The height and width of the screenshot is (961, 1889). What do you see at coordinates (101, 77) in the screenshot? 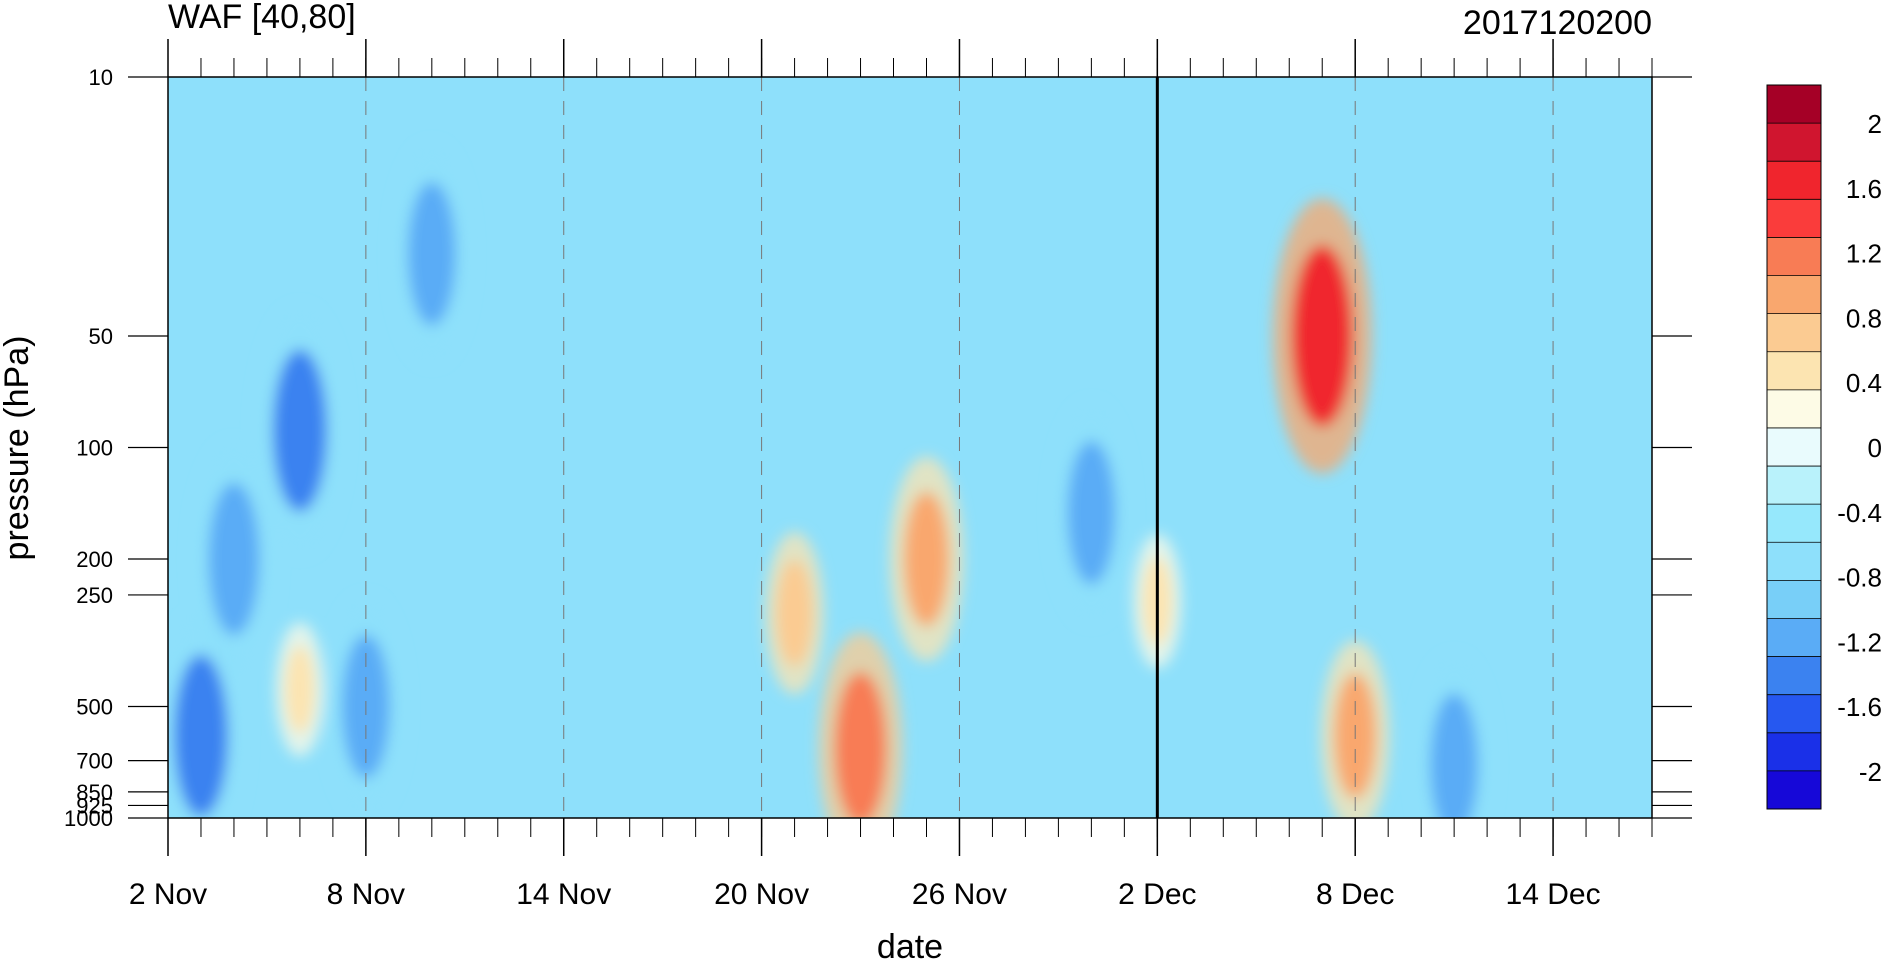
I see `y-tick-label: 10` at bounding box center [101, 77].